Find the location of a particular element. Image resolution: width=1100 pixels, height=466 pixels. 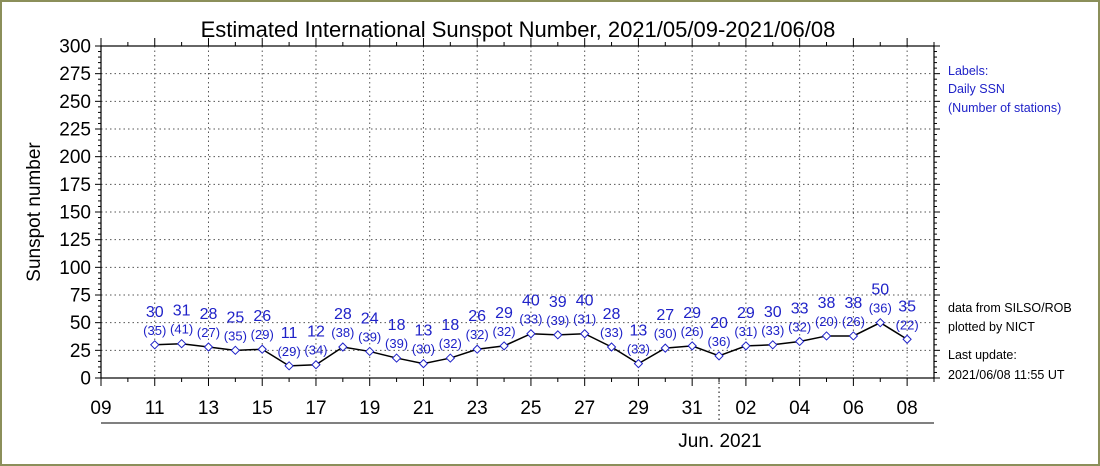

x-tick-labels: 09 11 13 15 17 19 21 23 25 27 29 31 02 04 06 08 is located at coordinates (503, 408).